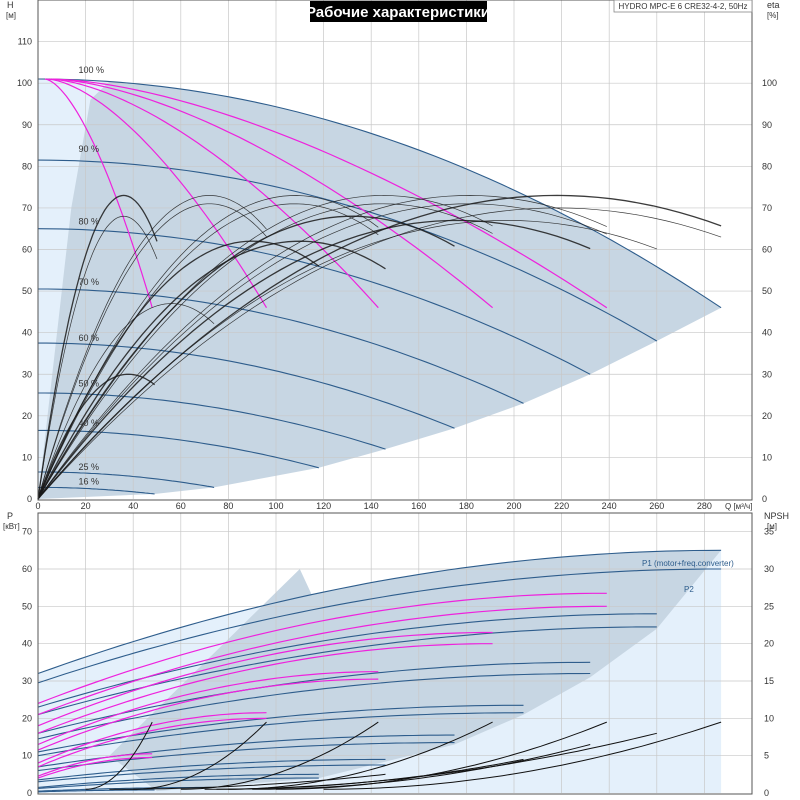 This screenshot has height=800, width=800. I want to click on flow-axis-label: Q [м³/ч], so click(738, 506).